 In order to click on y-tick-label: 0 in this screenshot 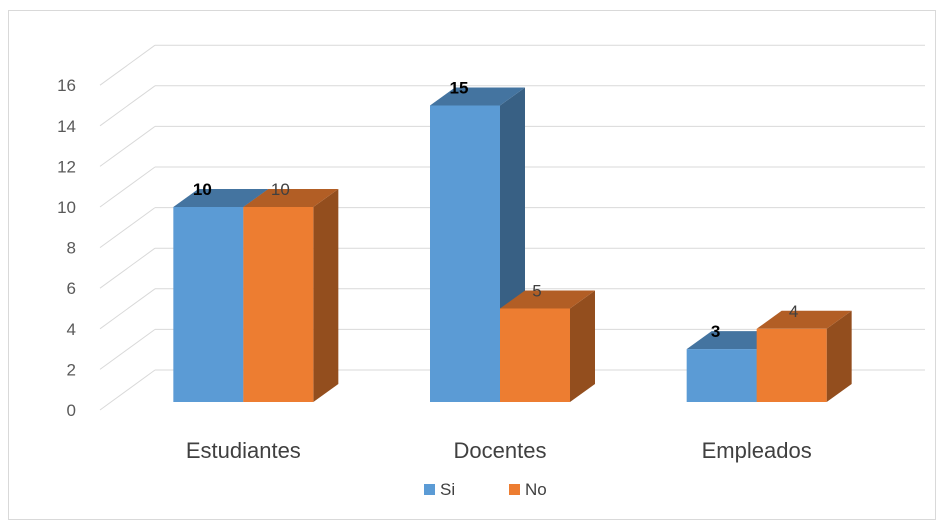, I will do `click(71, 410)`.